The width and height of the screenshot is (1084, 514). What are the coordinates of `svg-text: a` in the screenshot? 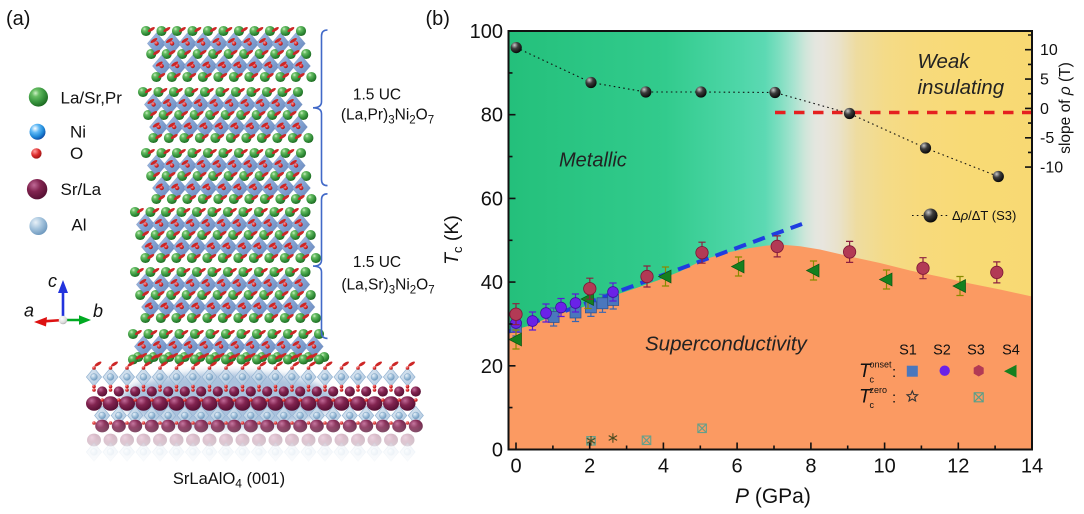 It's located at (29, 311).